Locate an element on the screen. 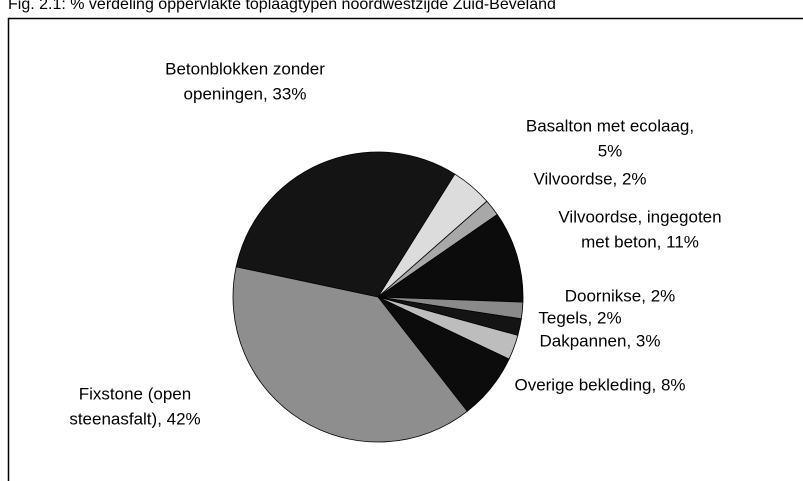  slice-label: Betonblokken zonder is located at coordinates (245, 68).